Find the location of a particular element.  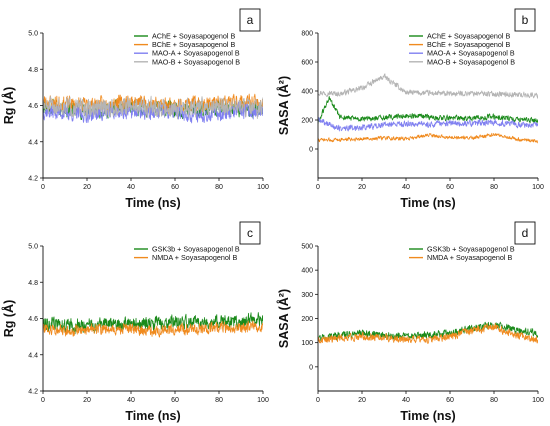

y-tick-label: 800 is located at coordinates (307, 34).